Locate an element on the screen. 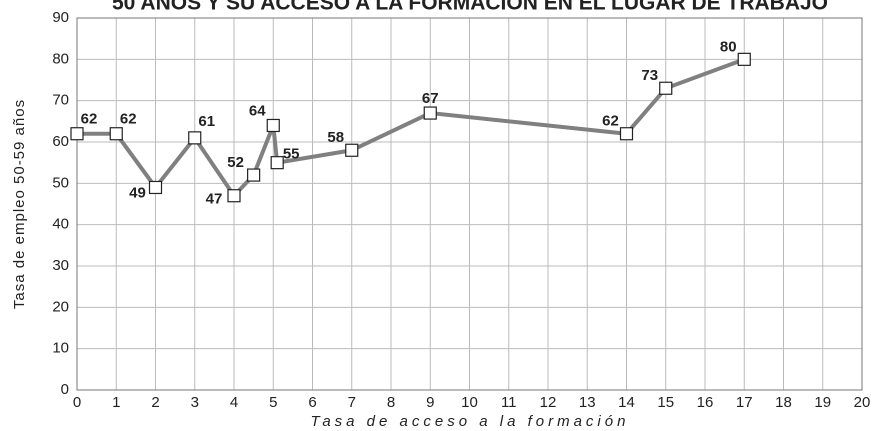 This screenshot has height=431, width=877. y-tick-label: 40 is located at coordinates (60, 224).